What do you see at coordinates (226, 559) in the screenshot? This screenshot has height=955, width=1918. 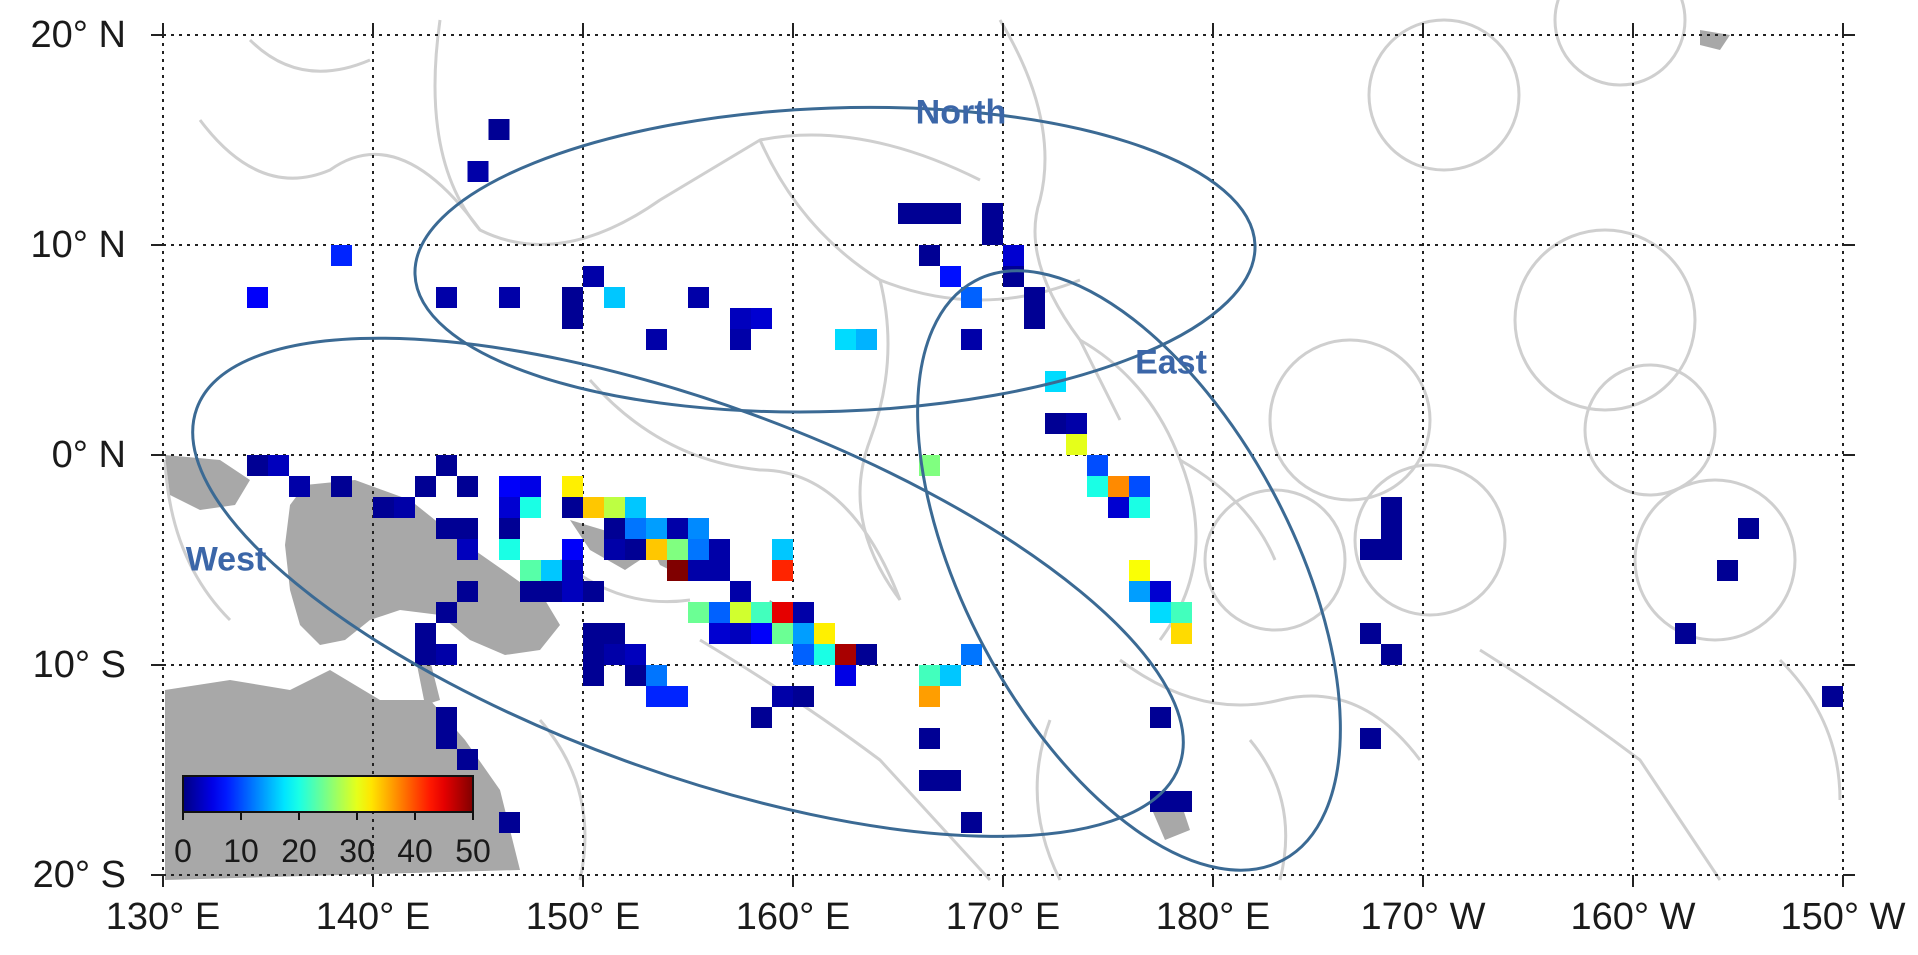 I see `region-label-west: West` at bounding box center [226, 559].